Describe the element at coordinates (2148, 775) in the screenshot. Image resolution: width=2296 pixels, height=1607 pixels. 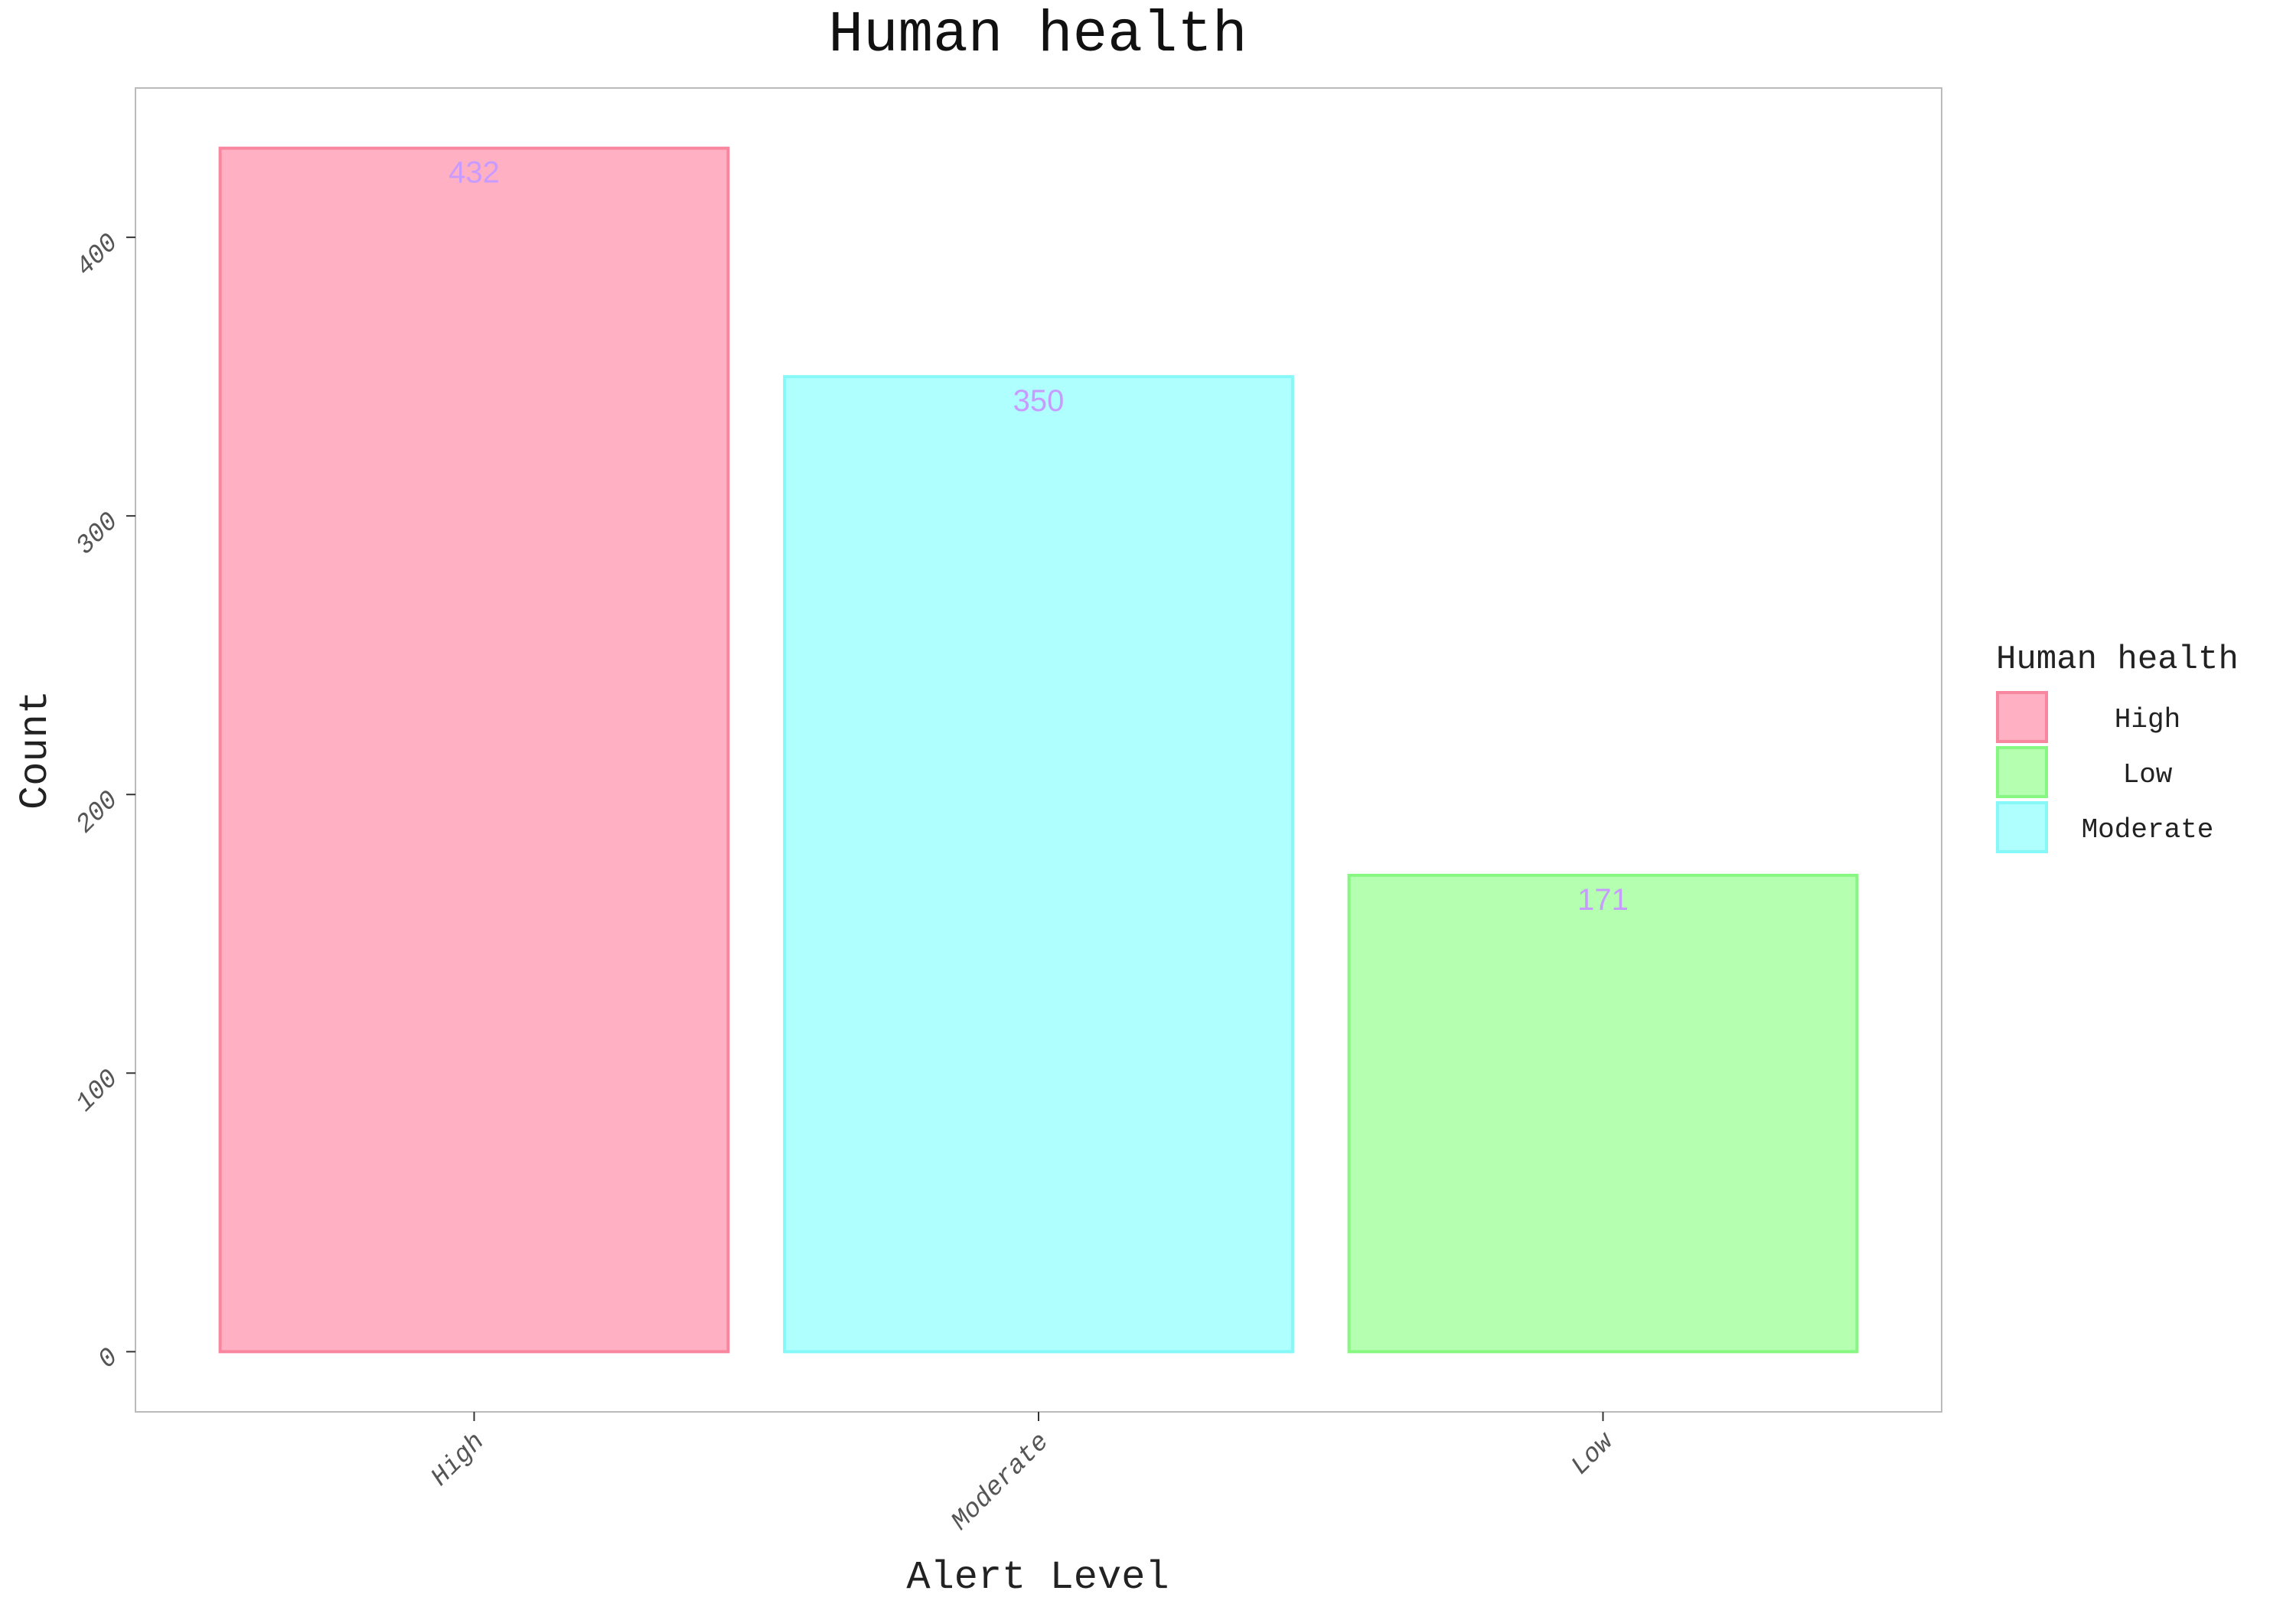
I see `legend-label: Low` at that location.